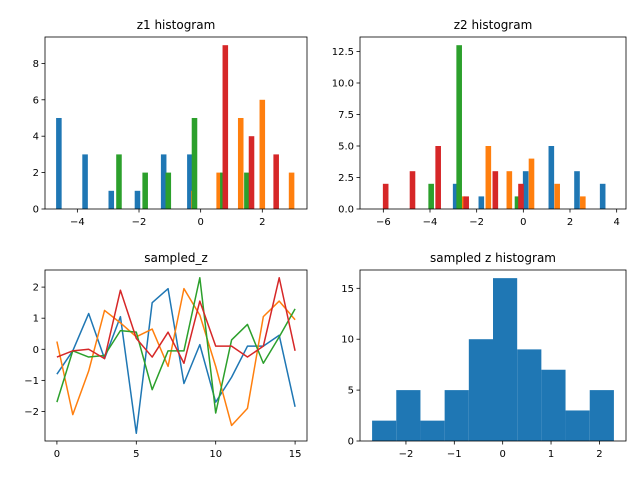 Image resolution: width=640 pixels, height=480 pixels. What do you see at coordinates (494, 127) in the screenshot?
I see `z2-bars` at bounding box center [494, 127].